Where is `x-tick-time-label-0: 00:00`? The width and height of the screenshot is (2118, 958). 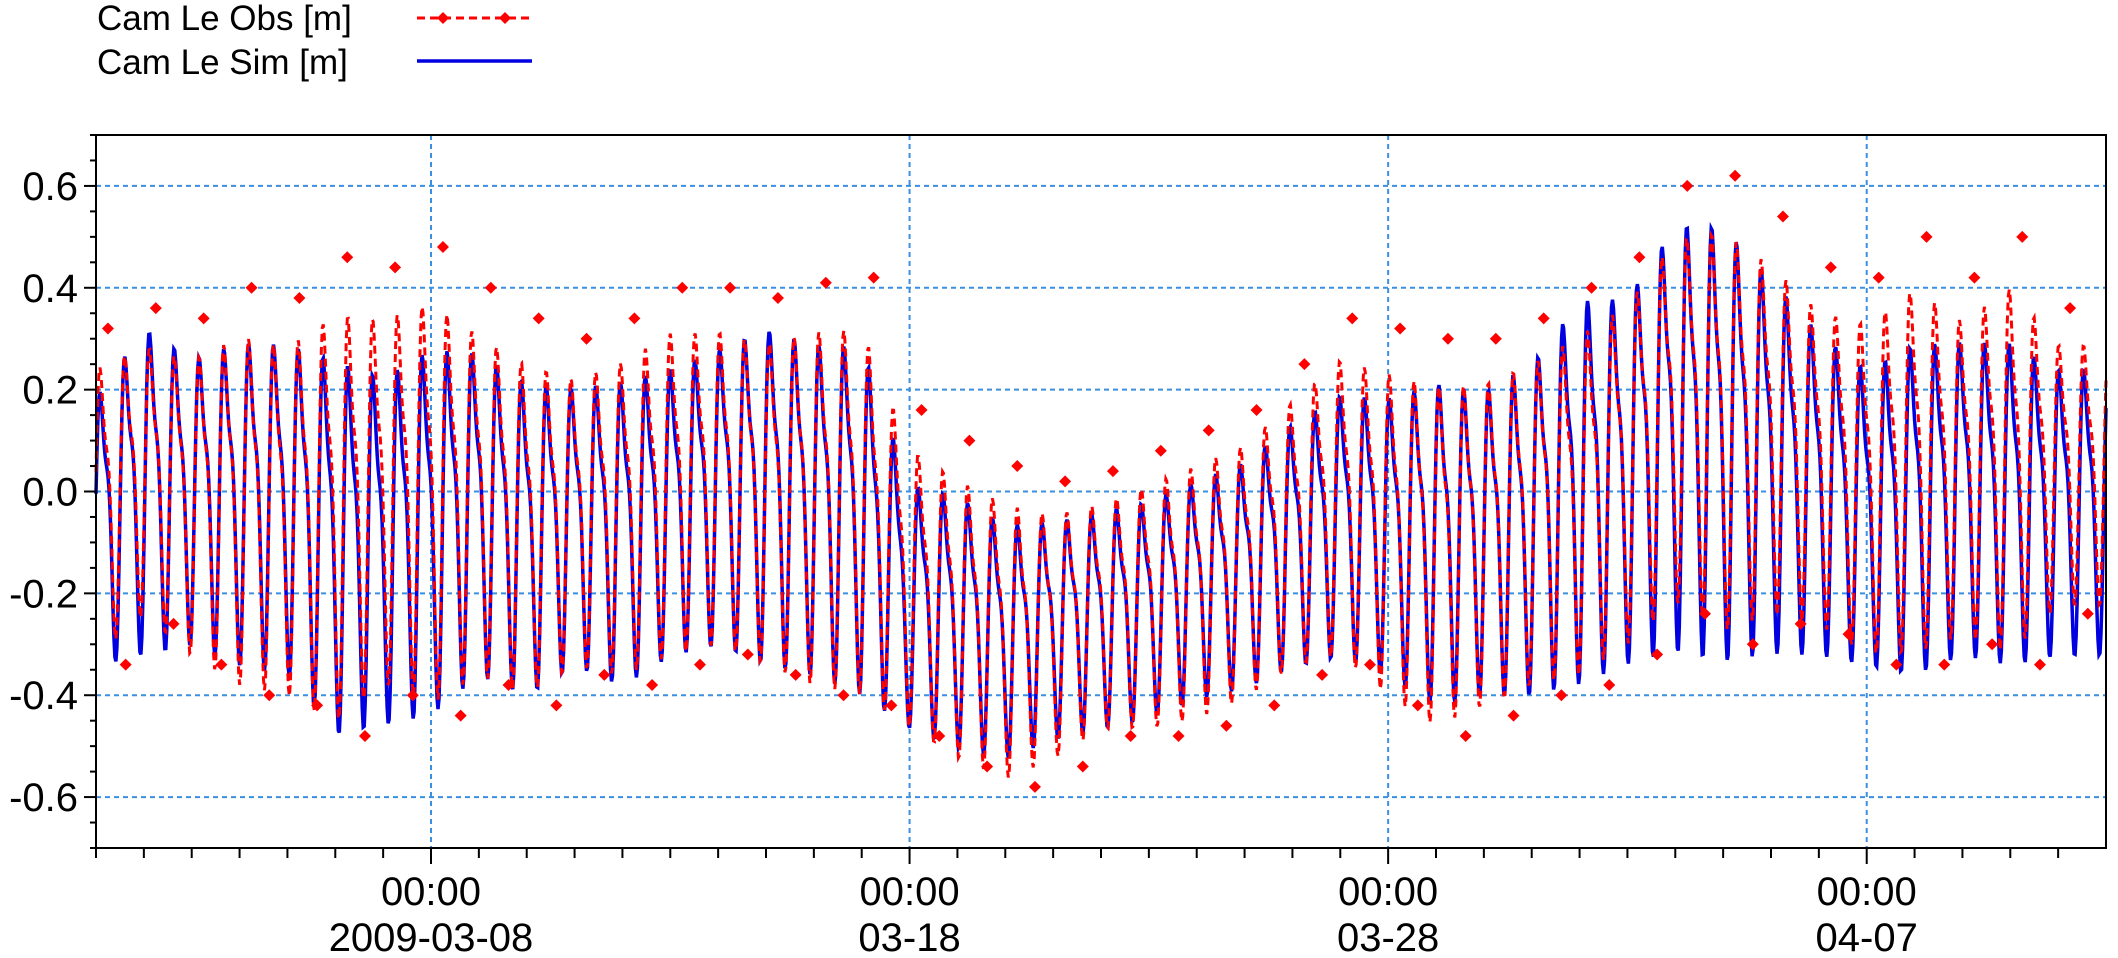 x-tick-time-label-0: 00:00 is located at coordinates (431, 892).